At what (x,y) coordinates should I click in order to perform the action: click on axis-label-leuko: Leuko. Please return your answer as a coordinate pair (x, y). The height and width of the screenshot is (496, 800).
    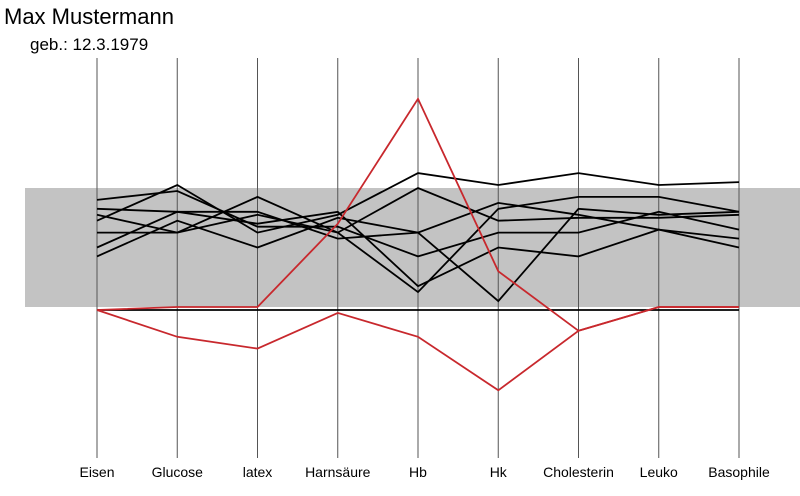
    Looking at the image, I should click on (659, 472).